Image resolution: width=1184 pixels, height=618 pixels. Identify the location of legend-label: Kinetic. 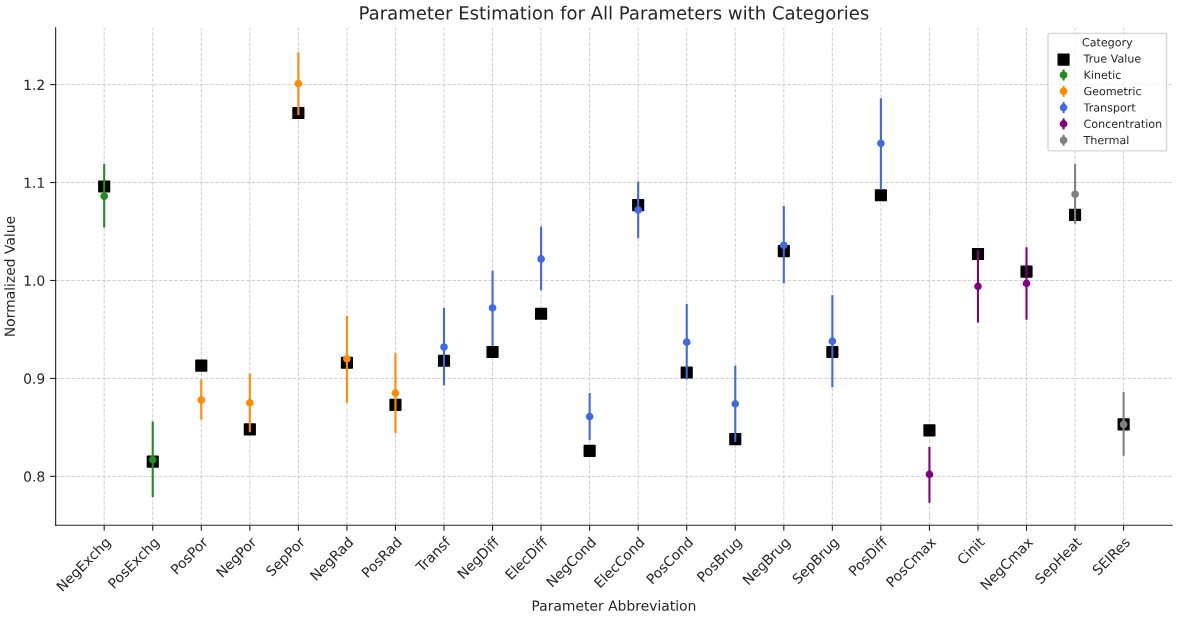
(1102, 75).